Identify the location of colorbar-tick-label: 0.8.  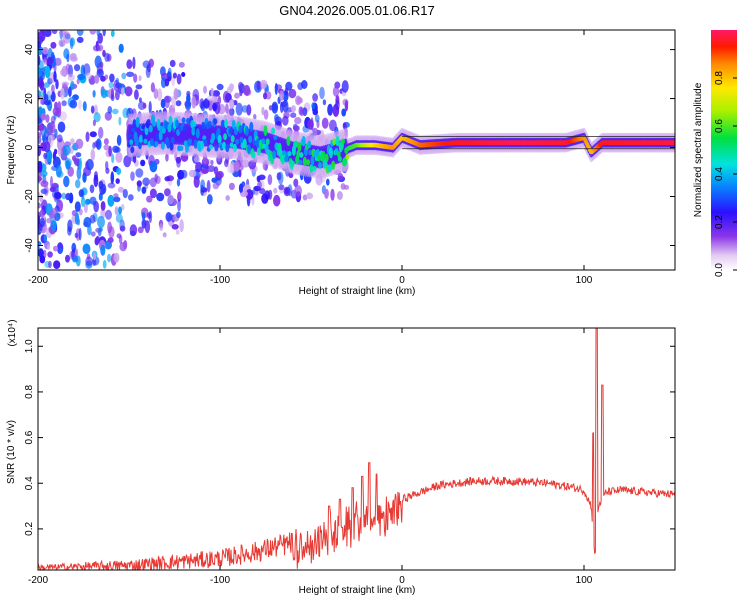
(719, 78).